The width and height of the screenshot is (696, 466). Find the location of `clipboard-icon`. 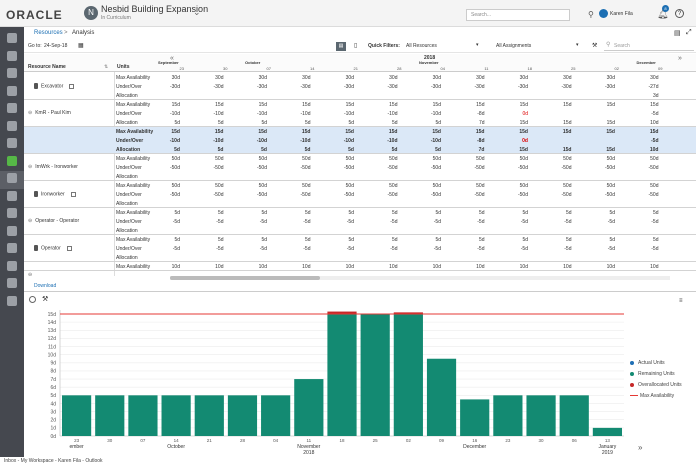

clipboard-icon is located at coordinates (12, 248).